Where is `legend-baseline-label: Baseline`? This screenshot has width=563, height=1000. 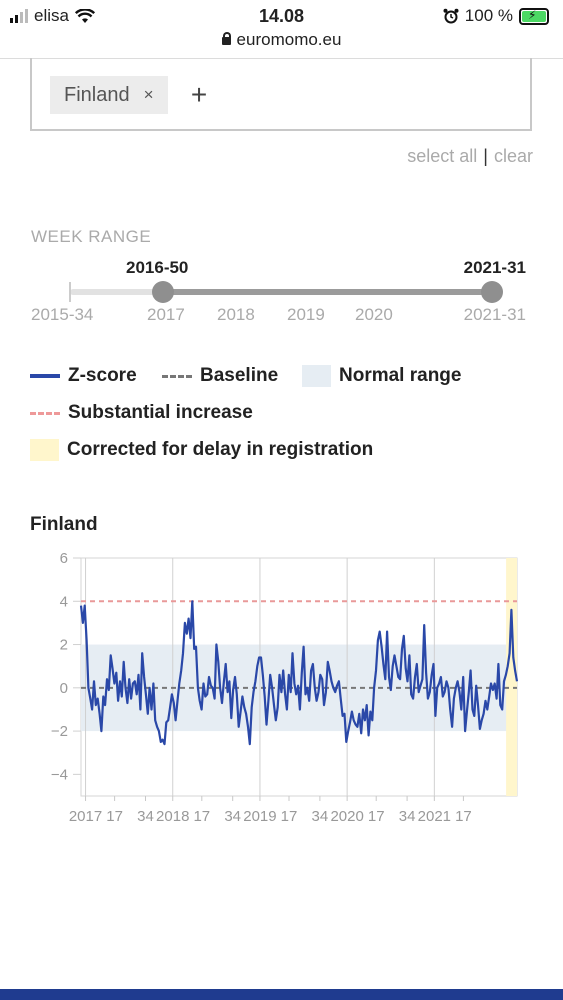 legend-baseline-label: Baseline is located at coordinates (239, 375).